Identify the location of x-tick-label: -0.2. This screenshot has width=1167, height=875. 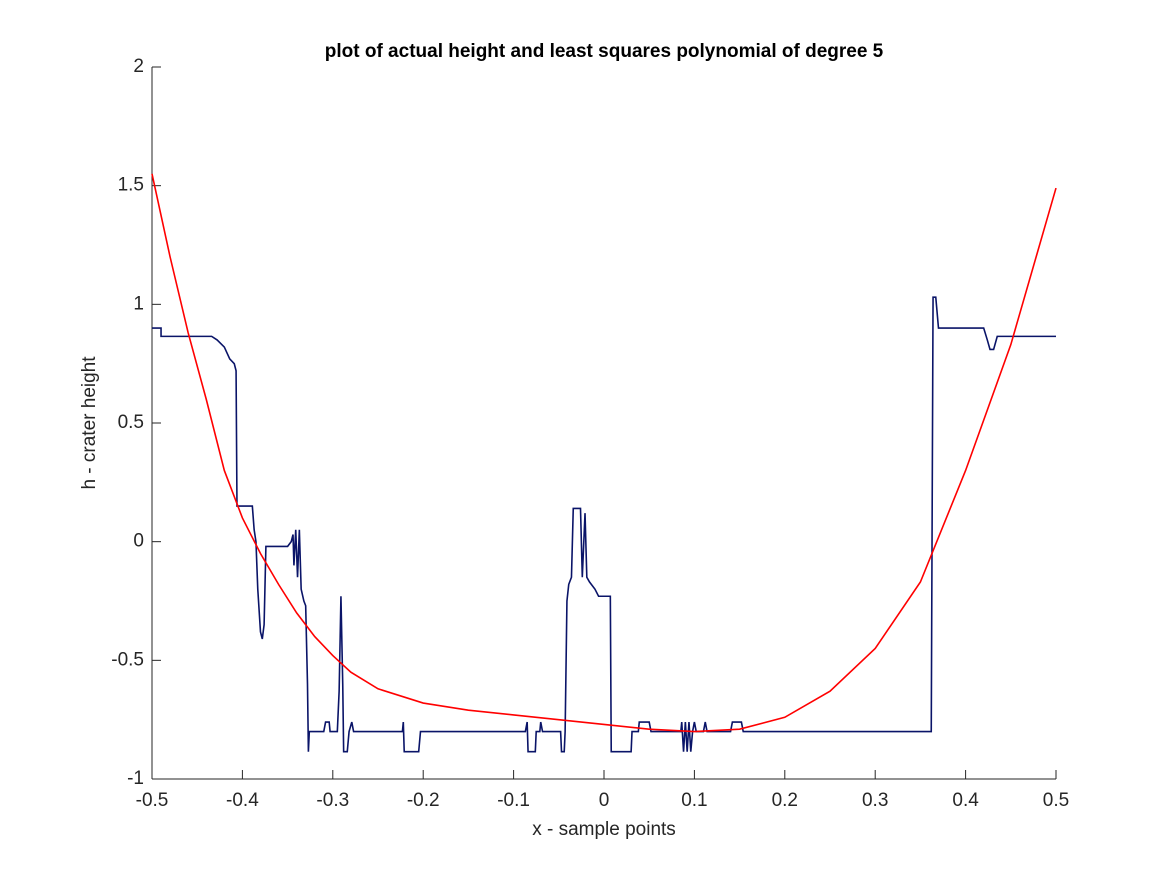
(423, 800).